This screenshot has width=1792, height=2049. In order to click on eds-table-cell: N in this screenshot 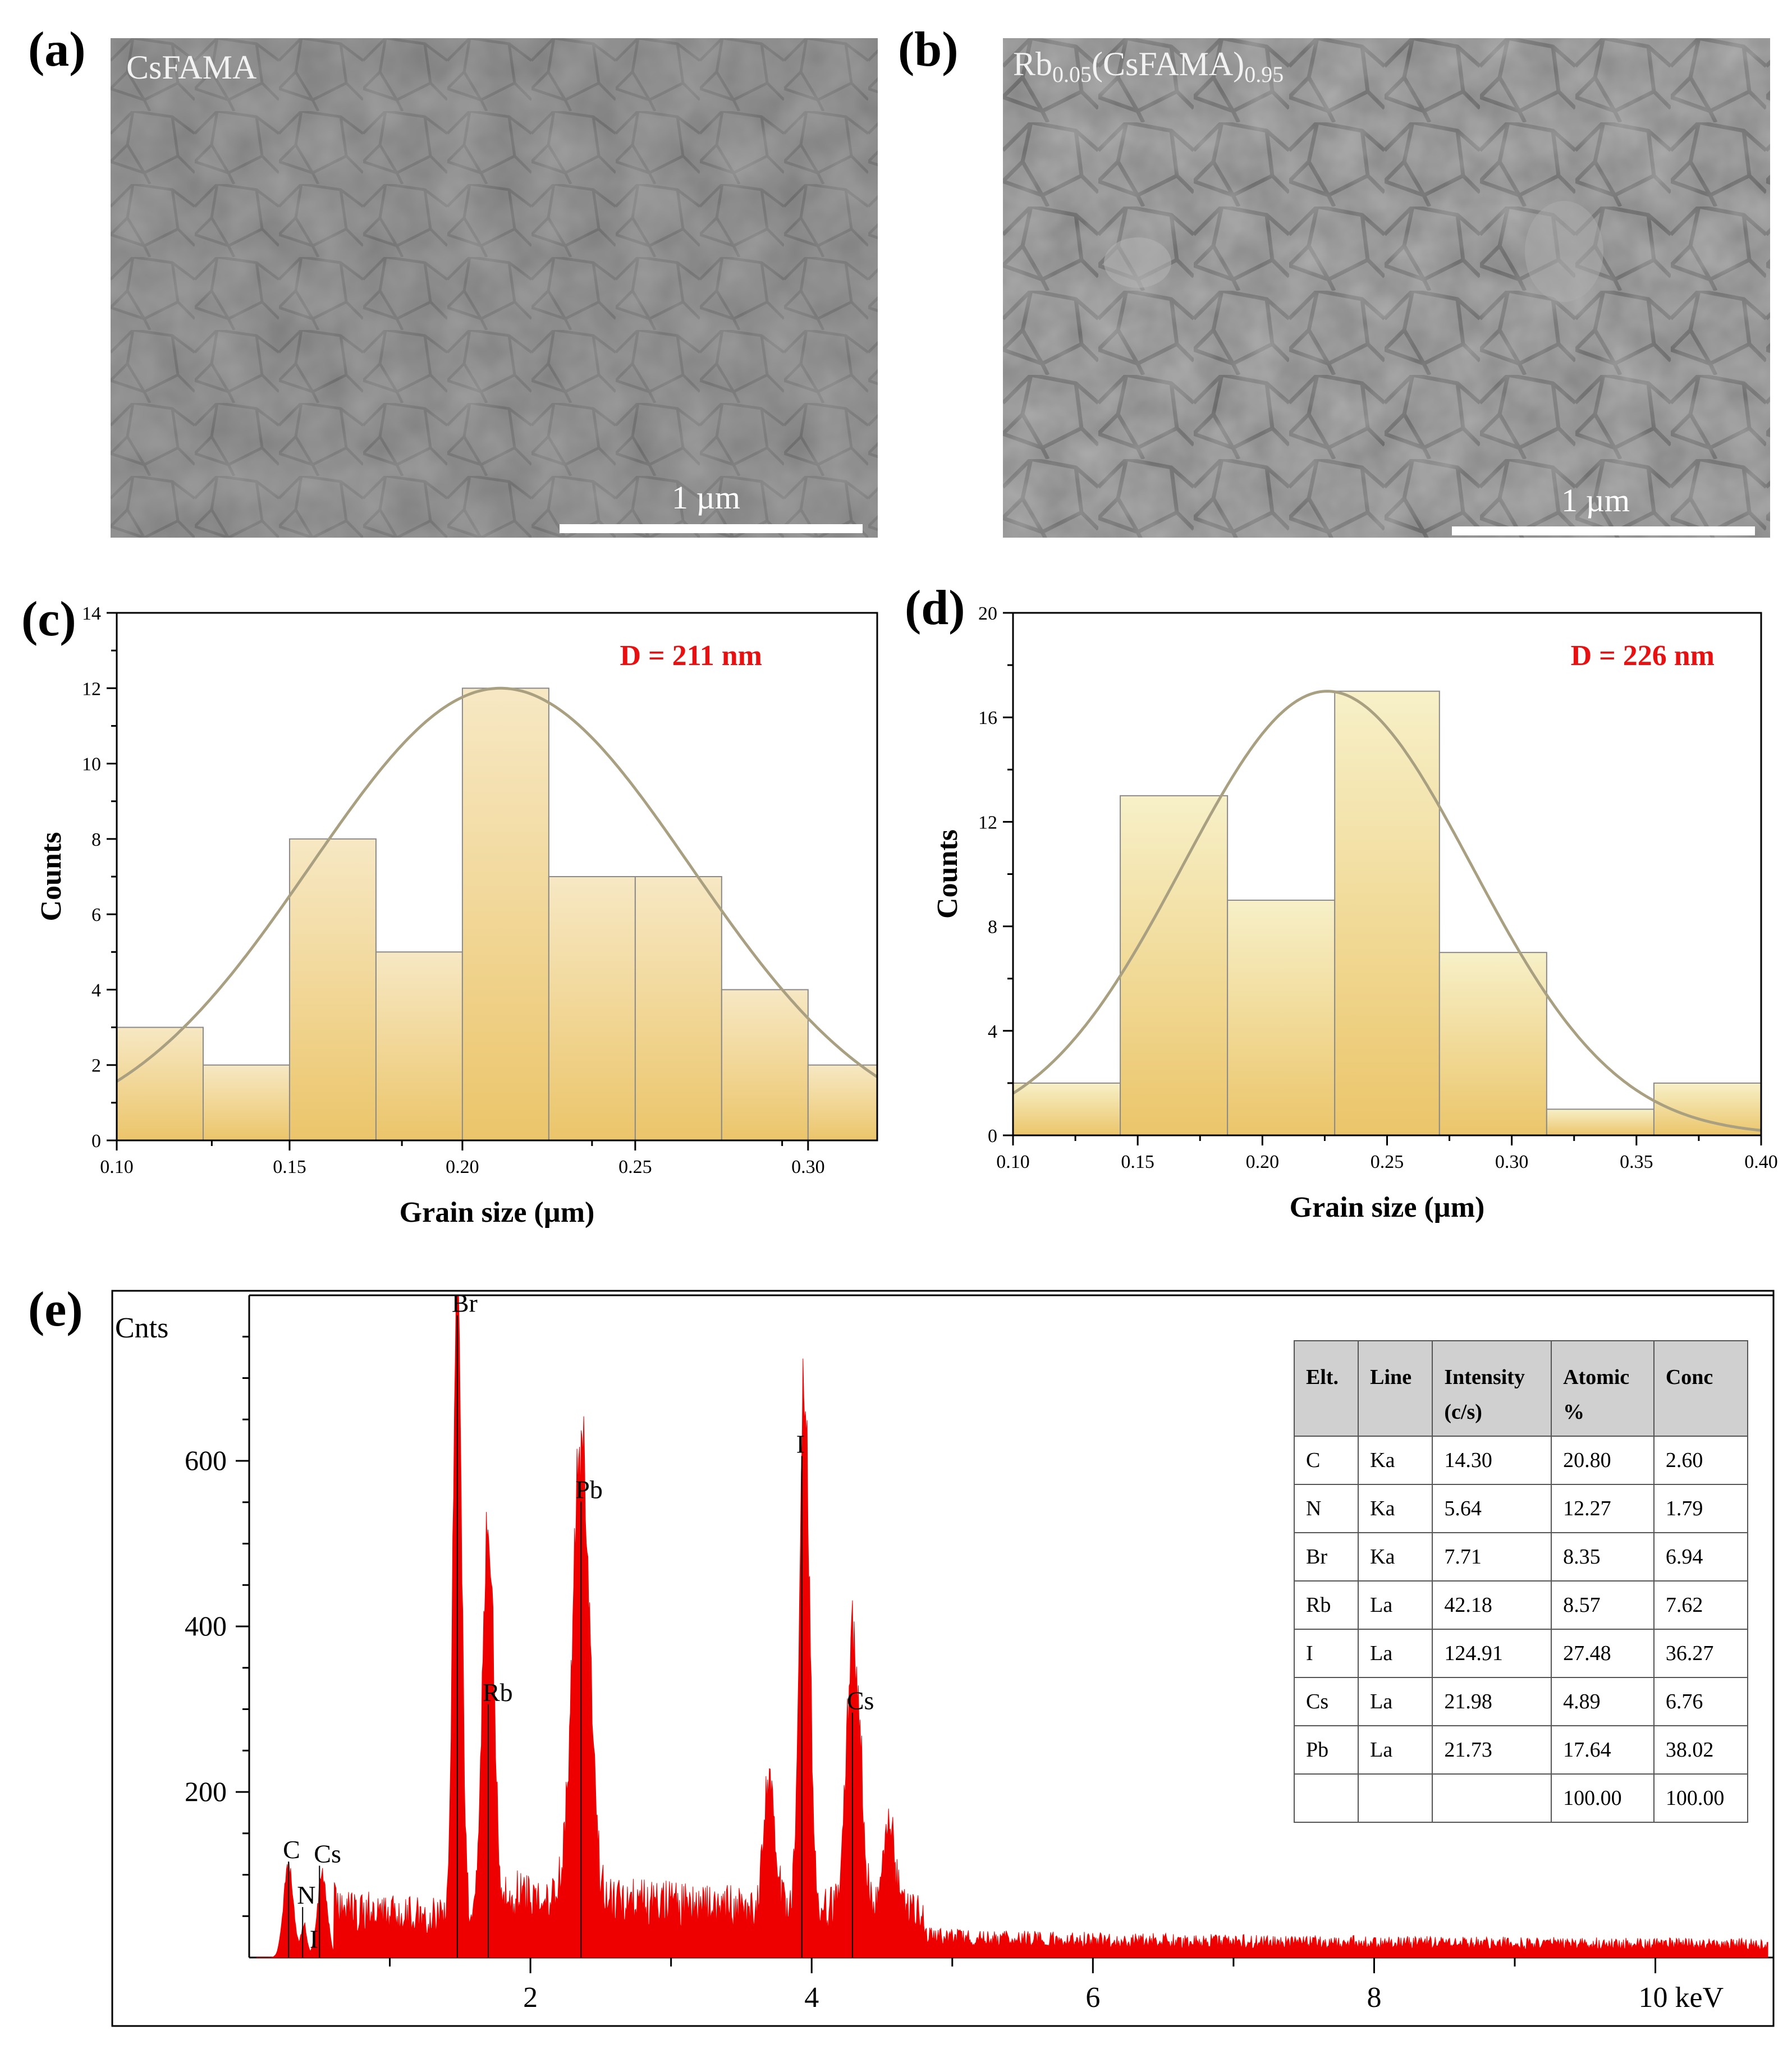, I will do `click(1326, 1508)`.